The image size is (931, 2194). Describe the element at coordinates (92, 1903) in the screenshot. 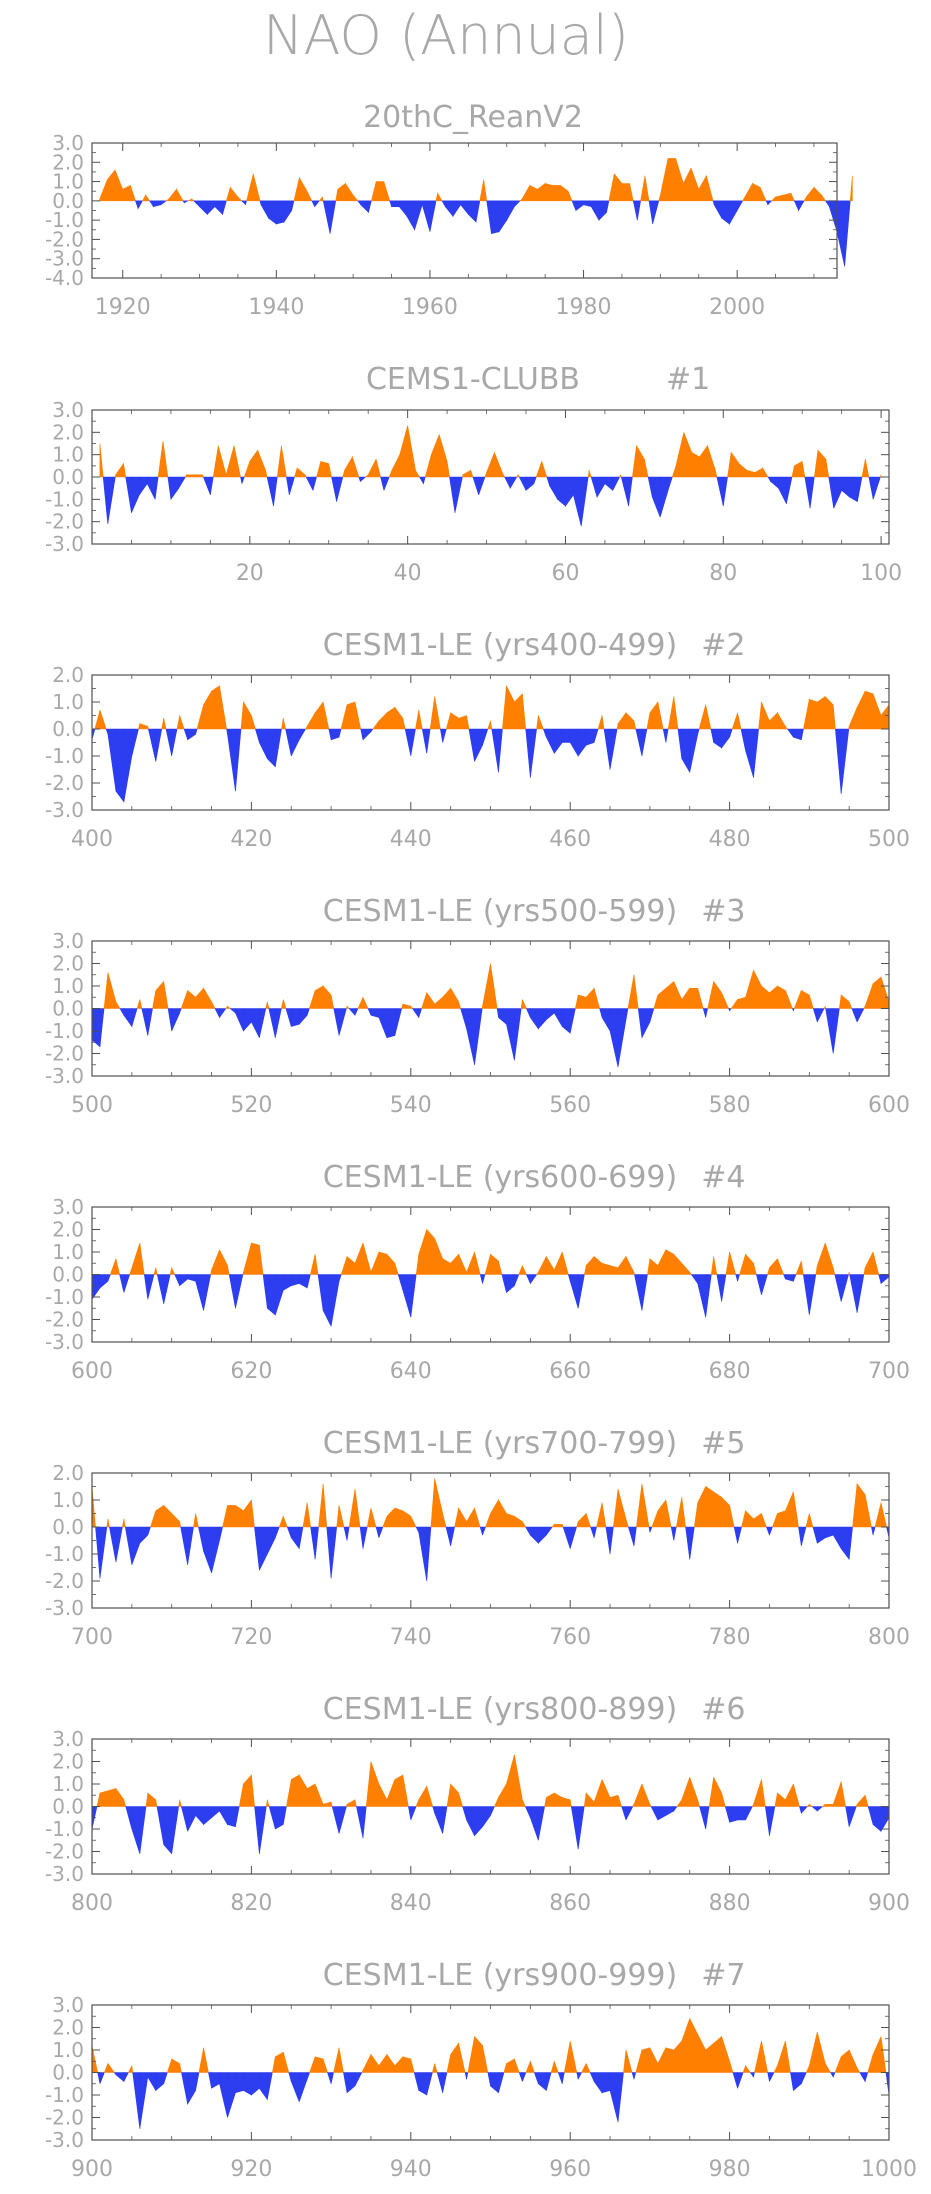

I see `x-tick-label: 800` at that location.